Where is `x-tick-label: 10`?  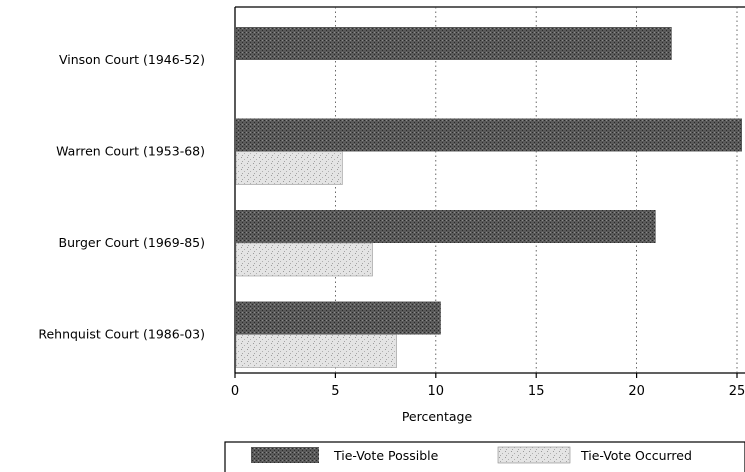 x-tick-label: 10 is located at coordinates (436, 391).